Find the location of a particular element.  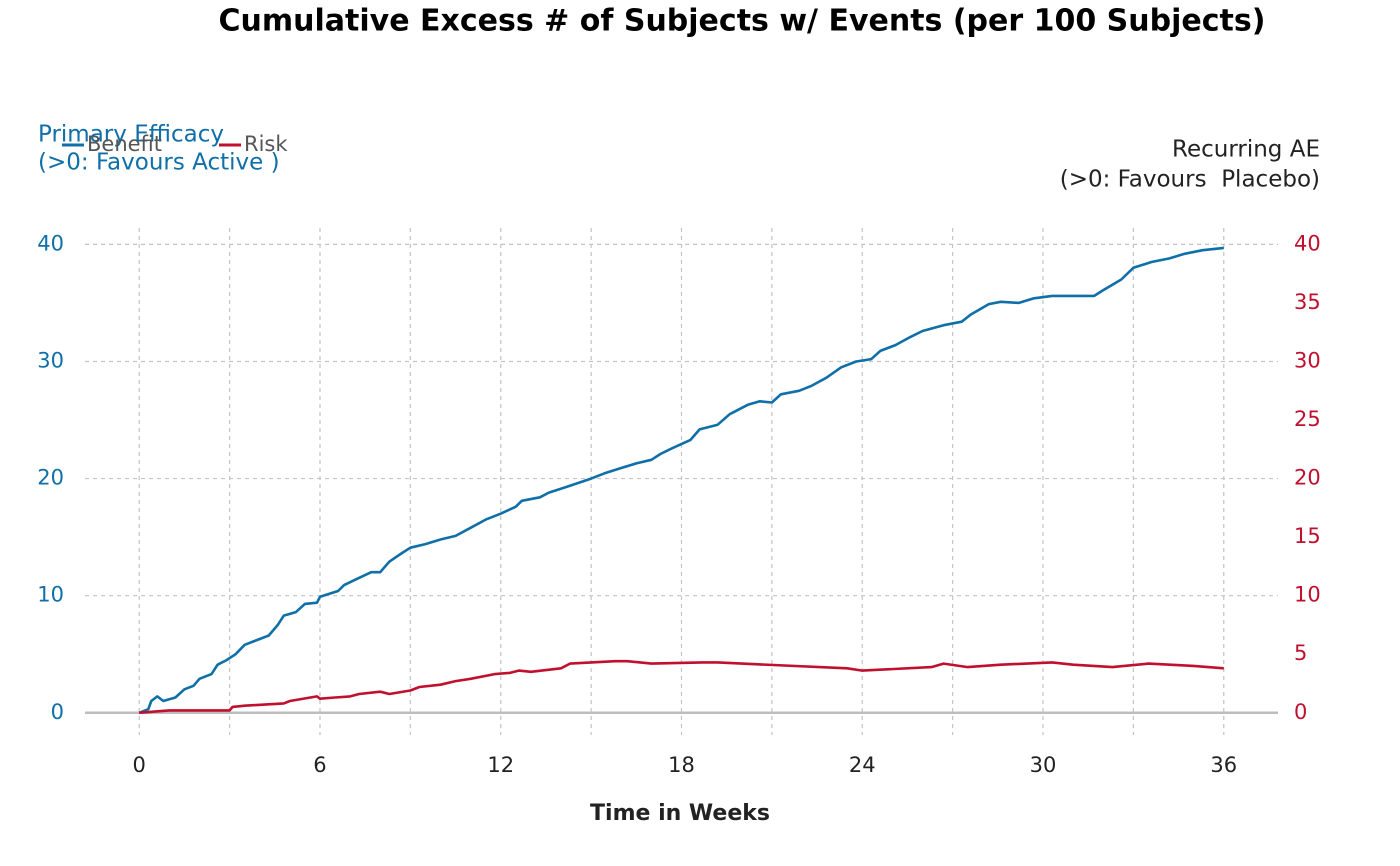

x-tick-label: 24 is located at coordinates (862, 765).